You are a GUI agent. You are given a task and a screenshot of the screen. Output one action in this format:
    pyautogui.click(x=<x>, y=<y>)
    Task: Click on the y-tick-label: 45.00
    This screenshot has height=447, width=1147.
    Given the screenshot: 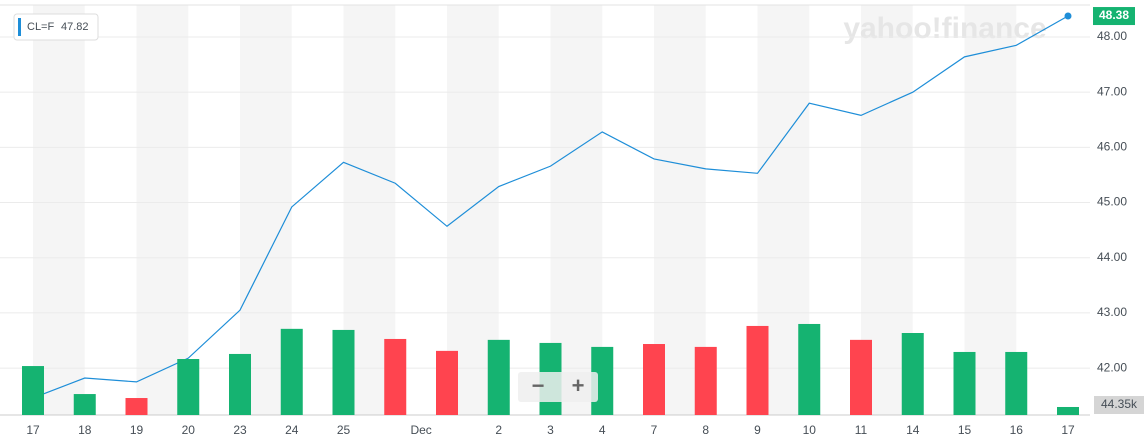 What is the action you would take?
    pyautogui.click(x=1112, y=202)
    